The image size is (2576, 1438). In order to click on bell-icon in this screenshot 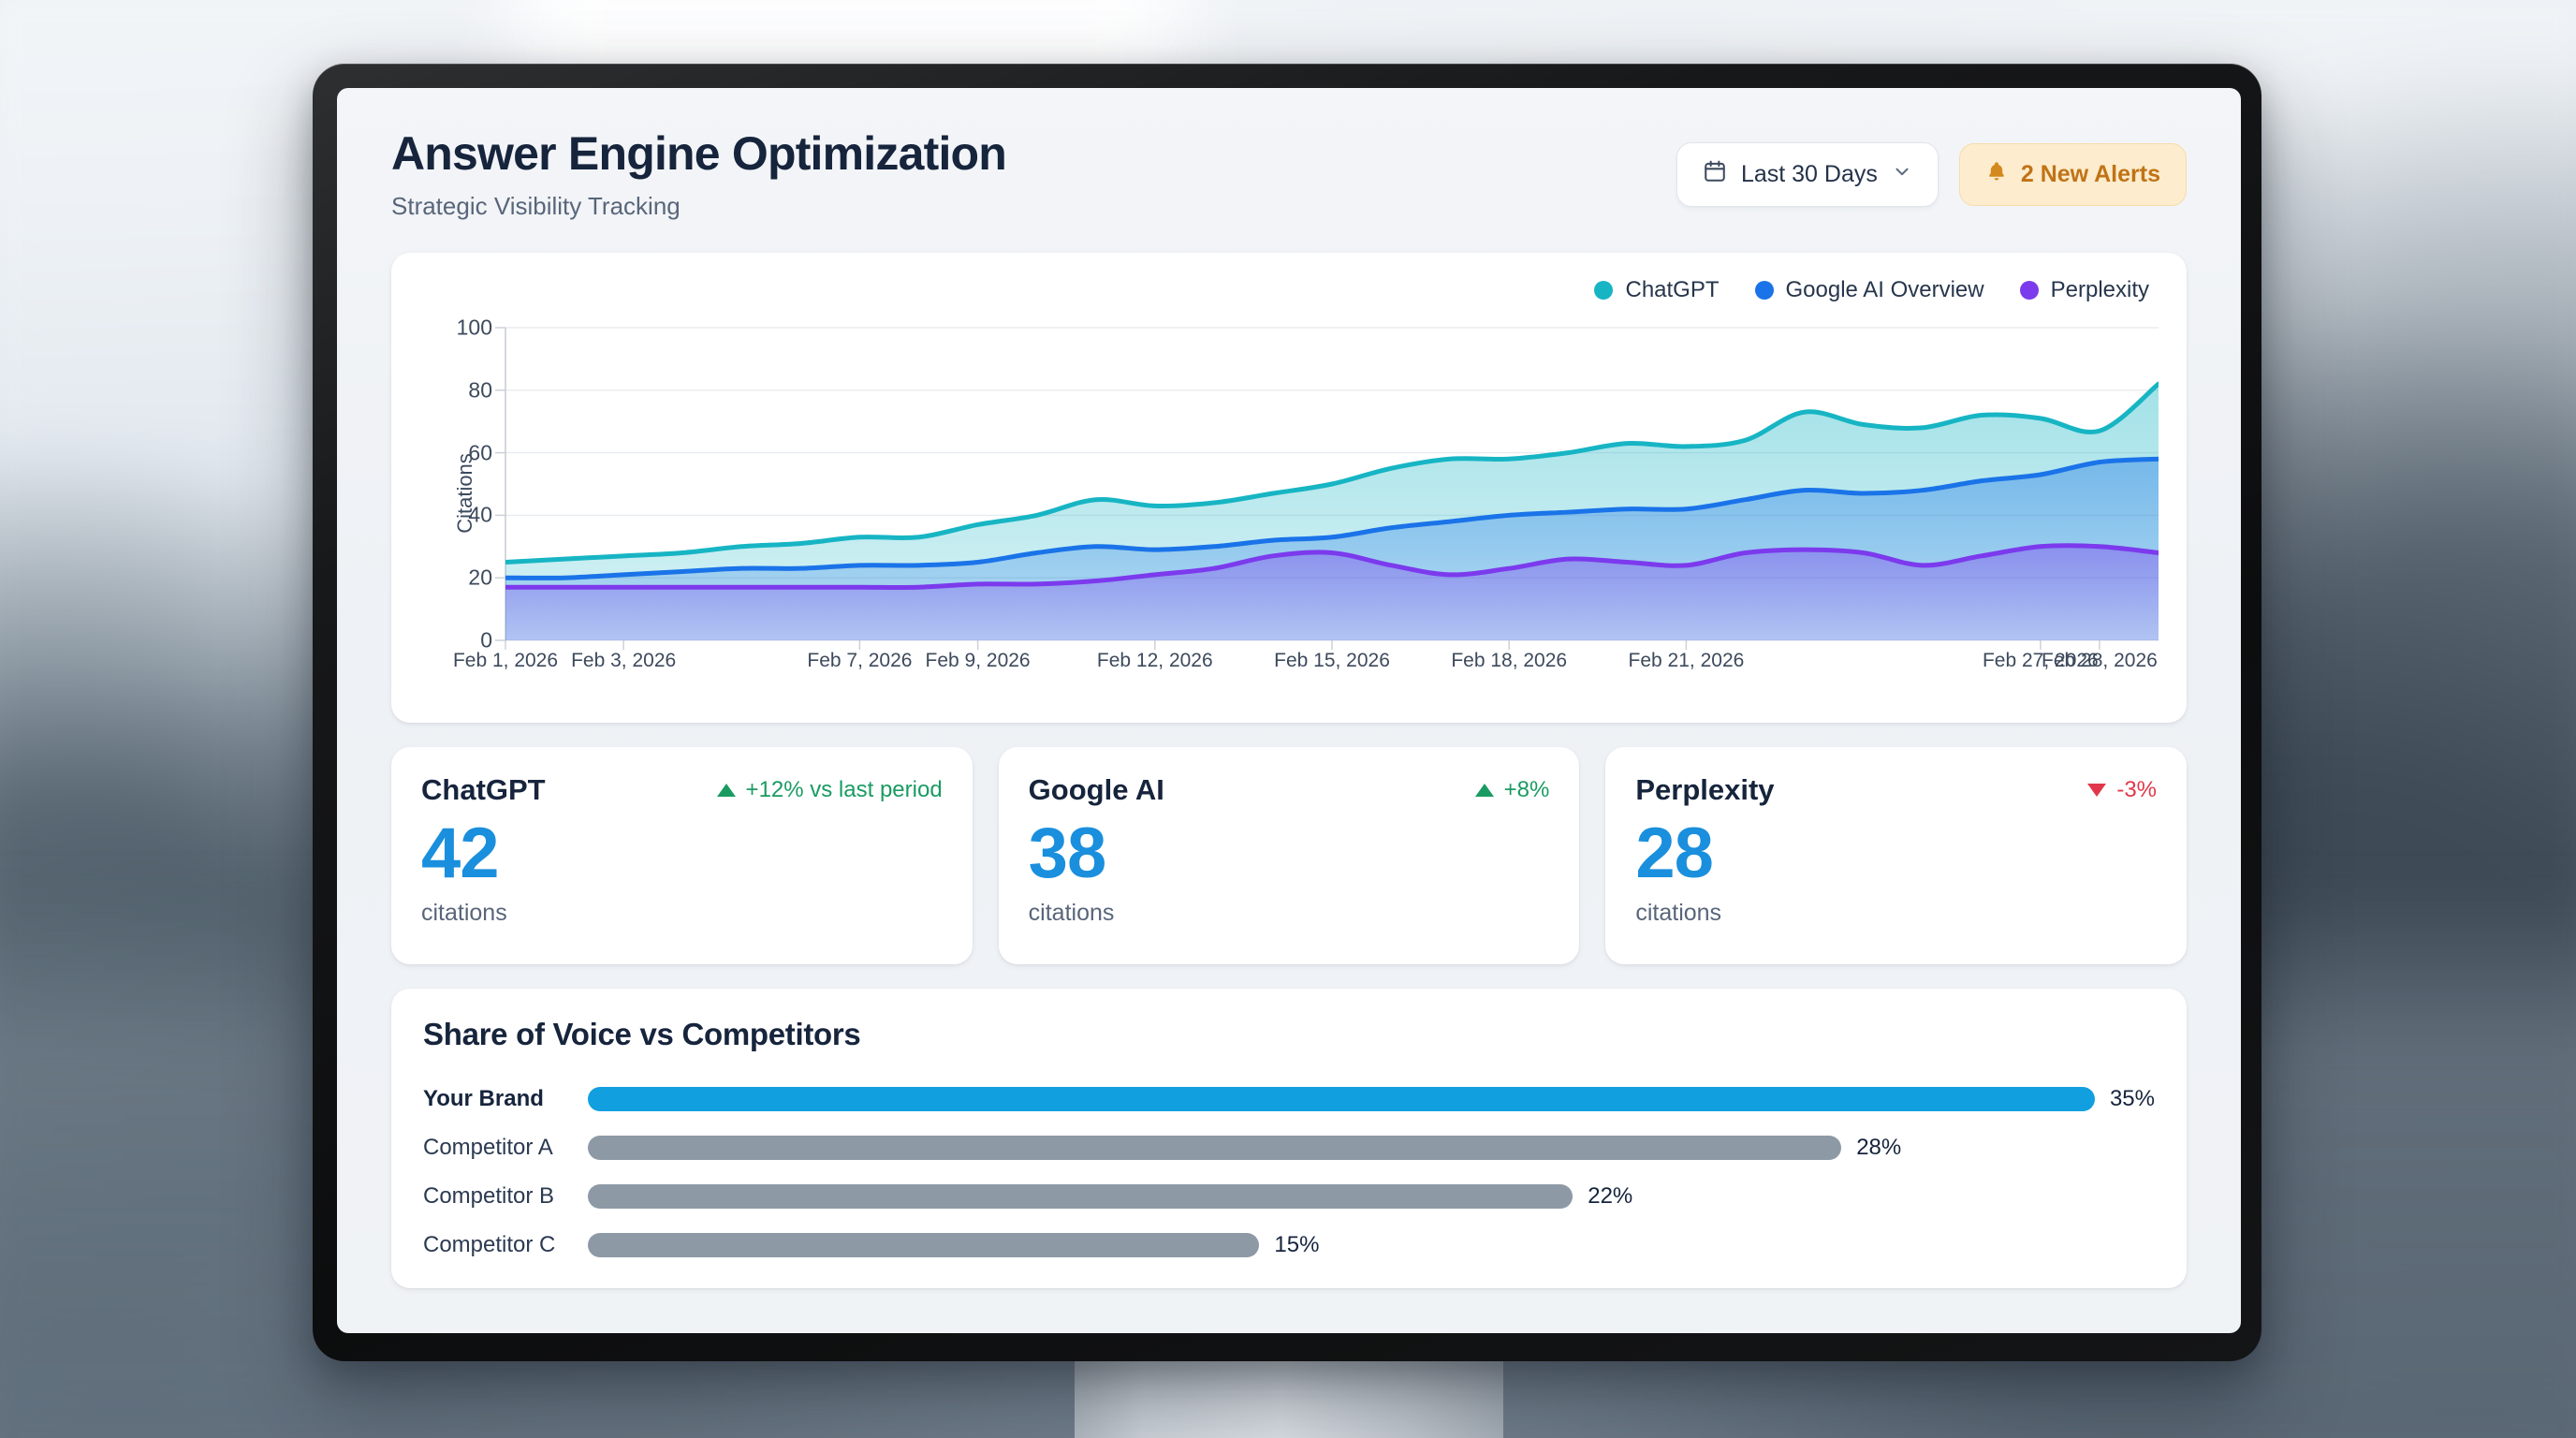, I will do `click(1996, 174)`.